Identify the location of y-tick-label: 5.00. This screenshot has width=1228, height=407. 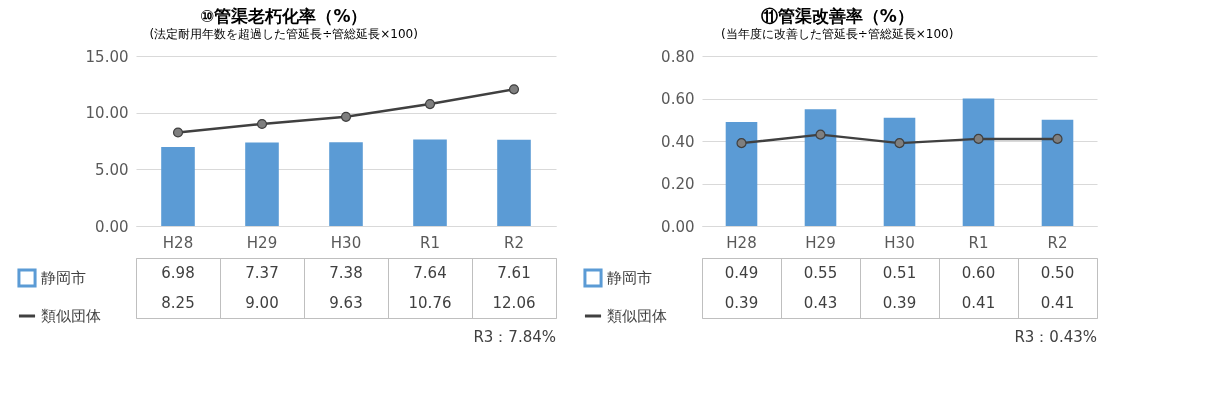
(112, 169).